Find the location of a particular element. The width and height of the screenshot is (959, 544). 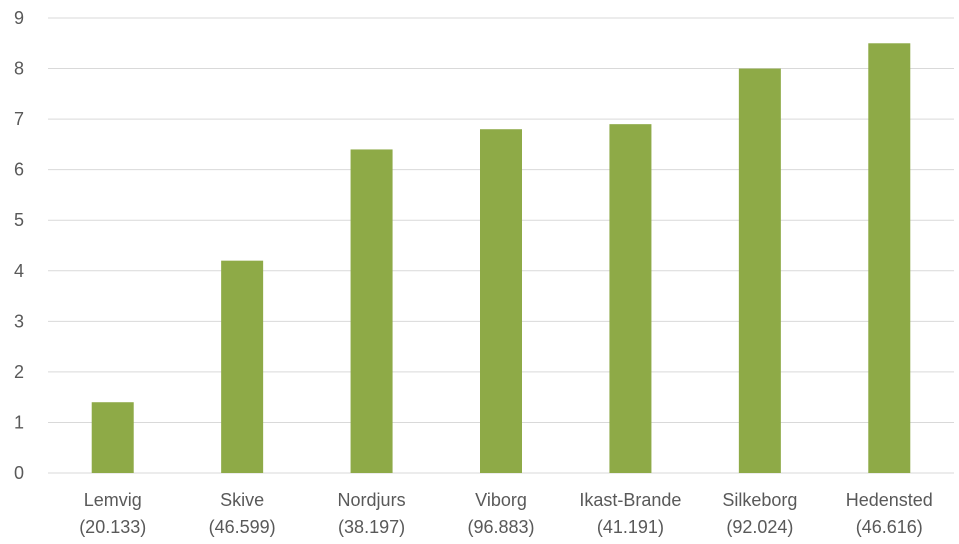

x-tick-label: Viborg is located at coordinates (501, 500).